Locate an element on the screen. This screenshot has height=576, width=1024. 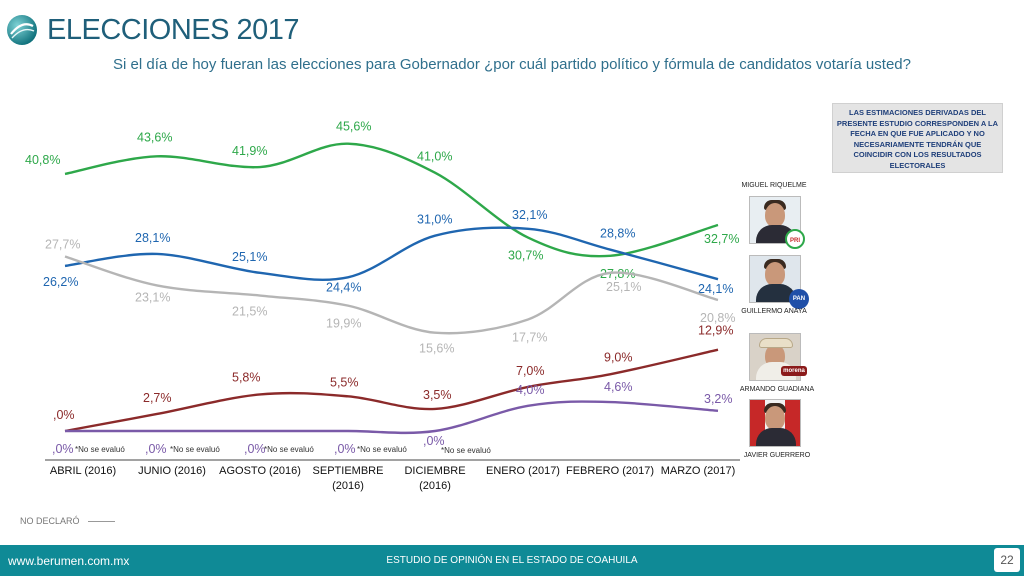
data-label-s0-p7: 32,7% is located at coordinates (721, 239).